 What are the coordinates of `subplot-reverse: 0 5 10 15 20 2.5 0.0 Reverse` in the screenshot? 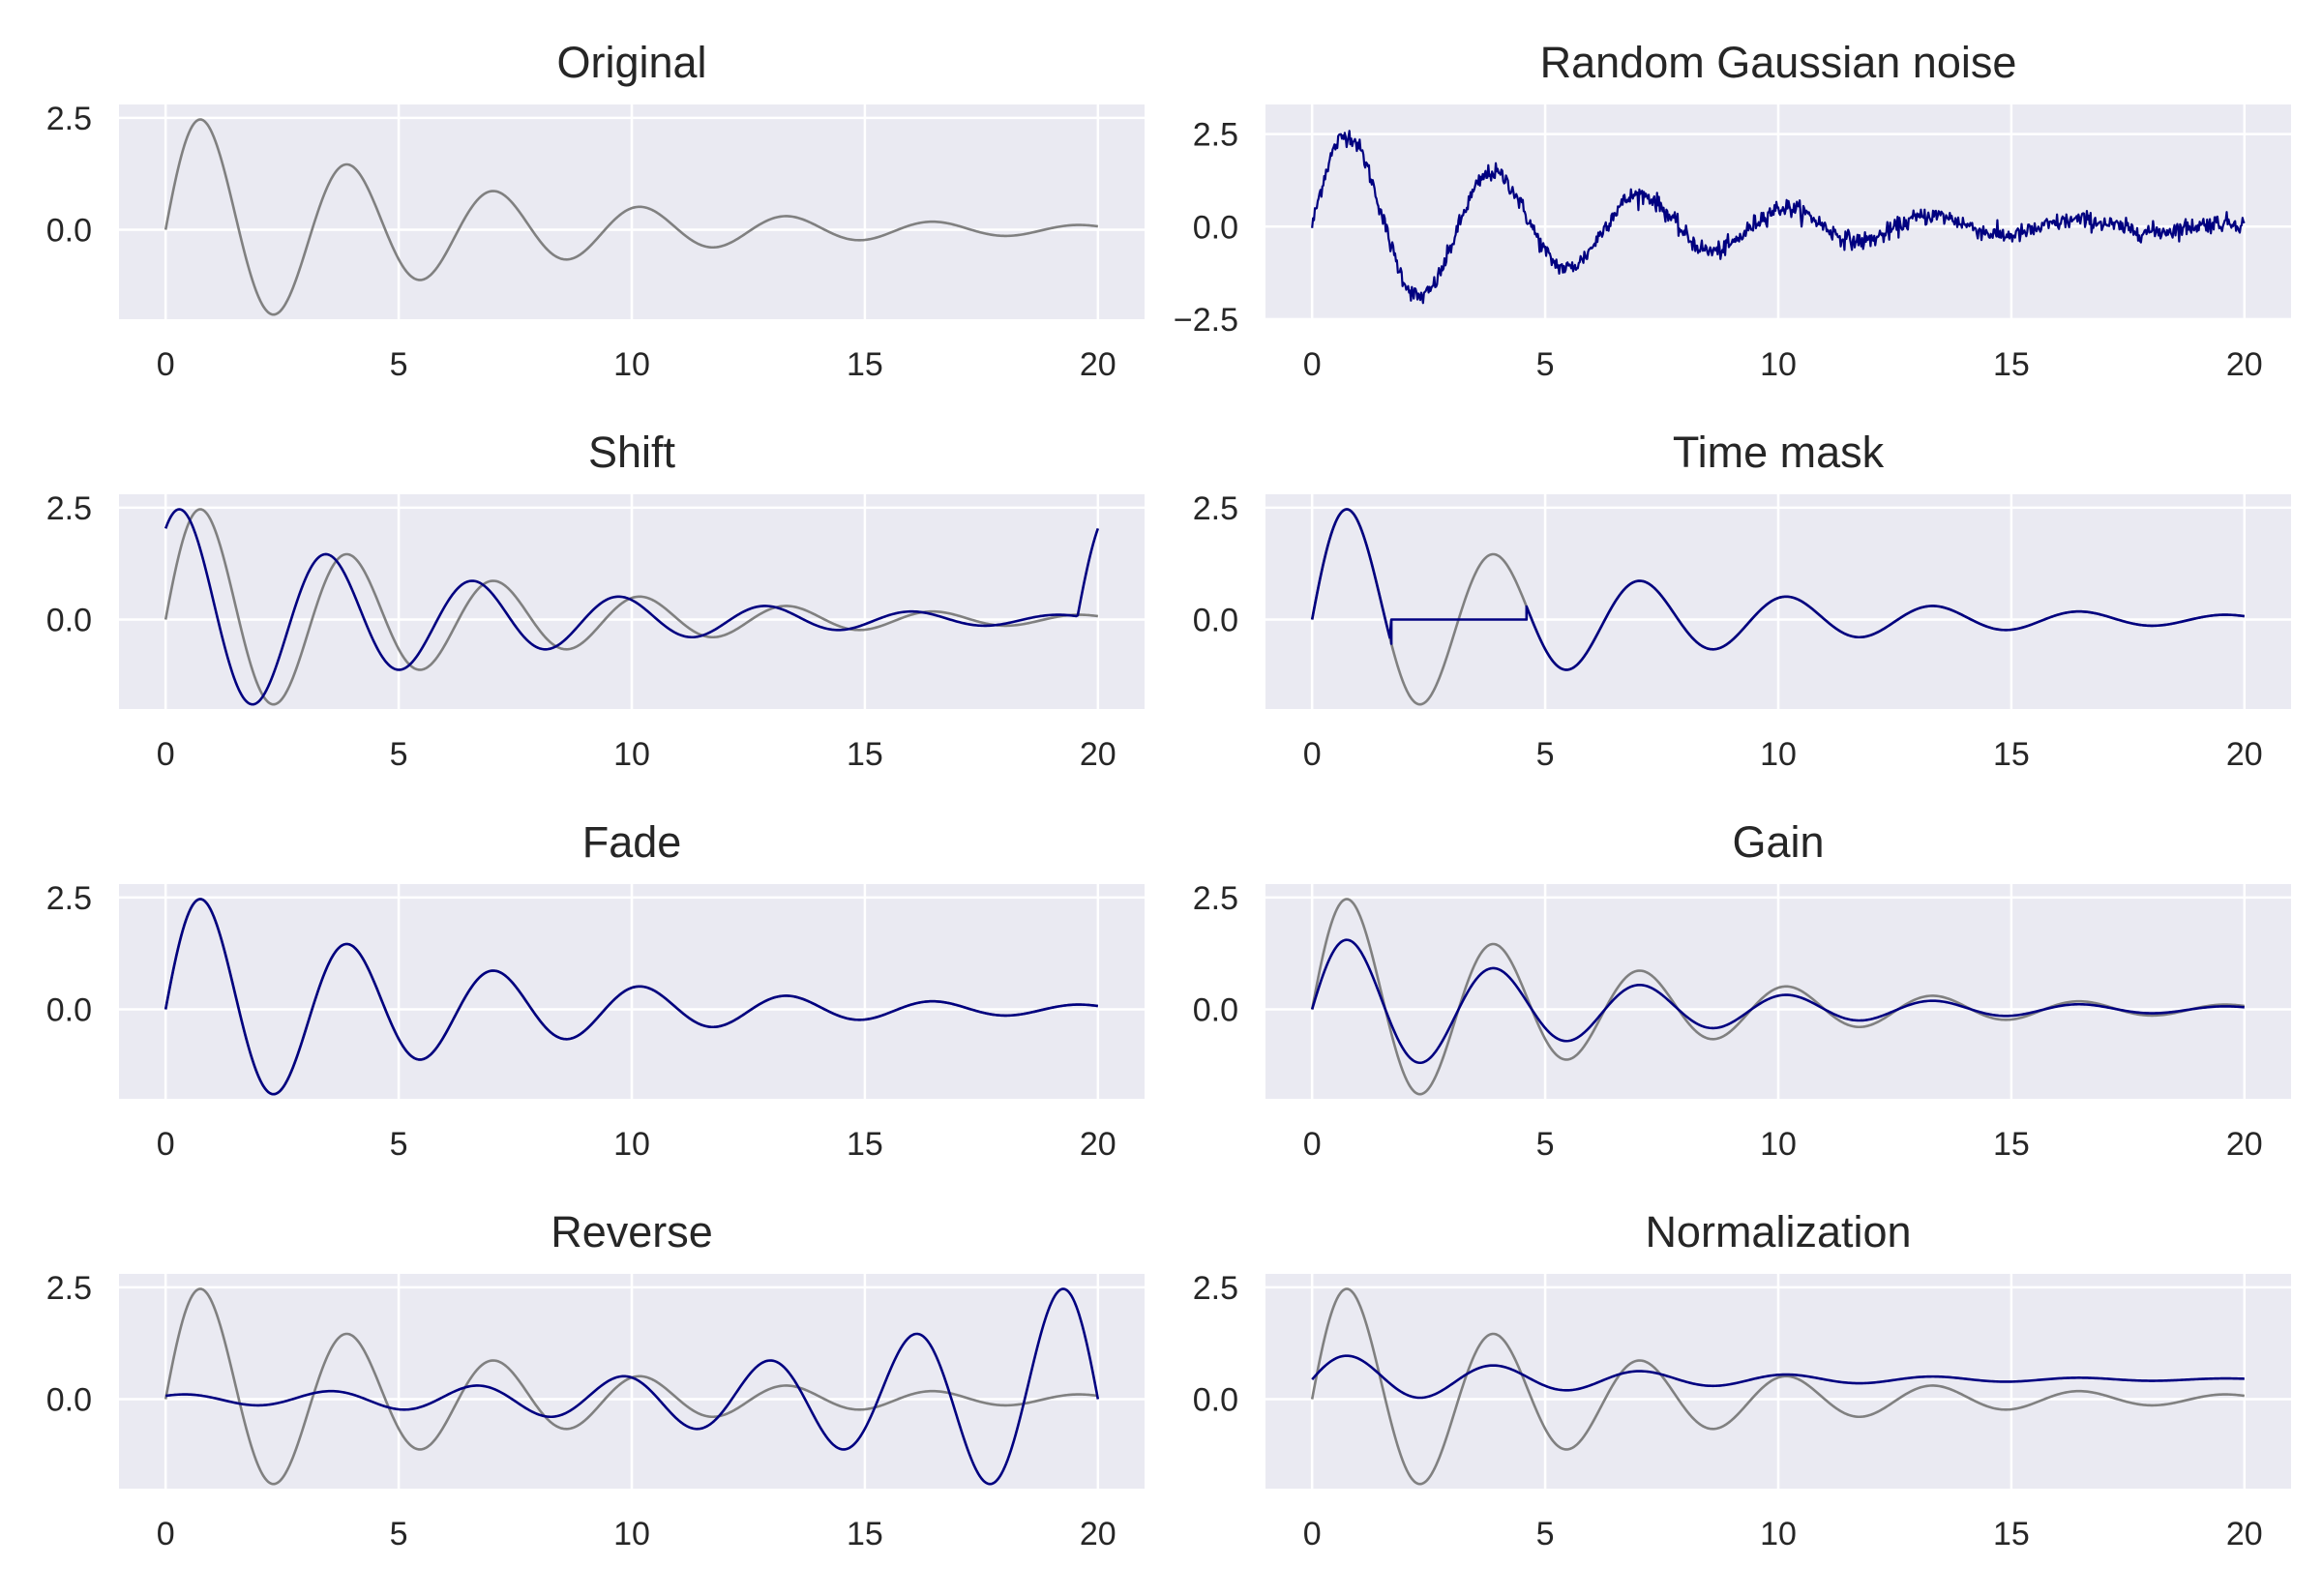 It's located at (595, 1379).